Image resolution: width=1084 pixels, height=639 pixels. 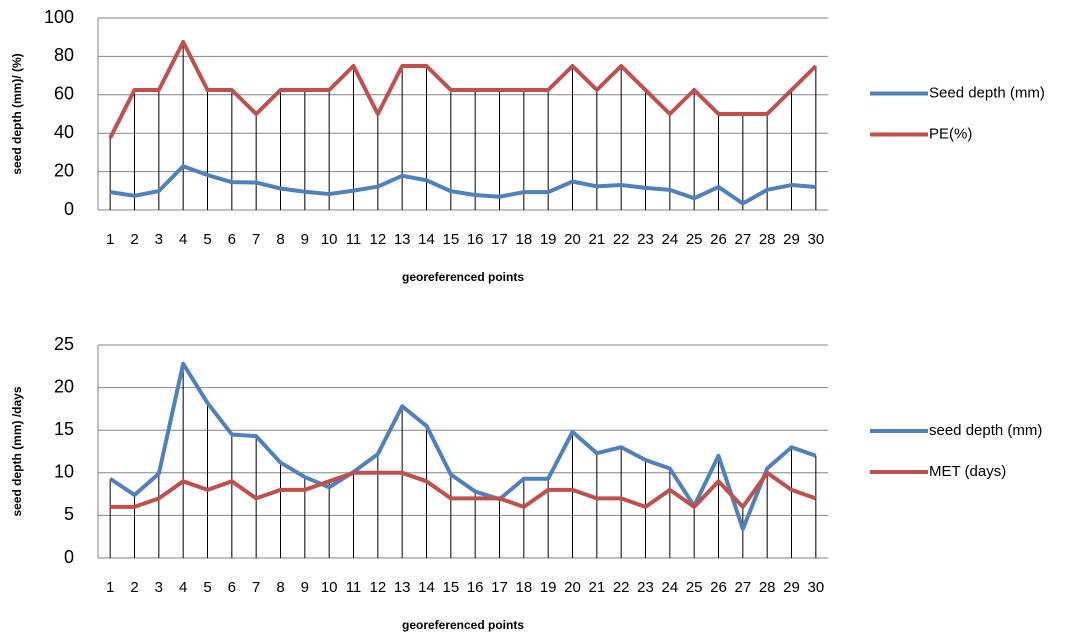 What do you see at coordinates (64, 94) in the screenshot?
I see `y-tick-label: 60` at bounding box center [64, 94].